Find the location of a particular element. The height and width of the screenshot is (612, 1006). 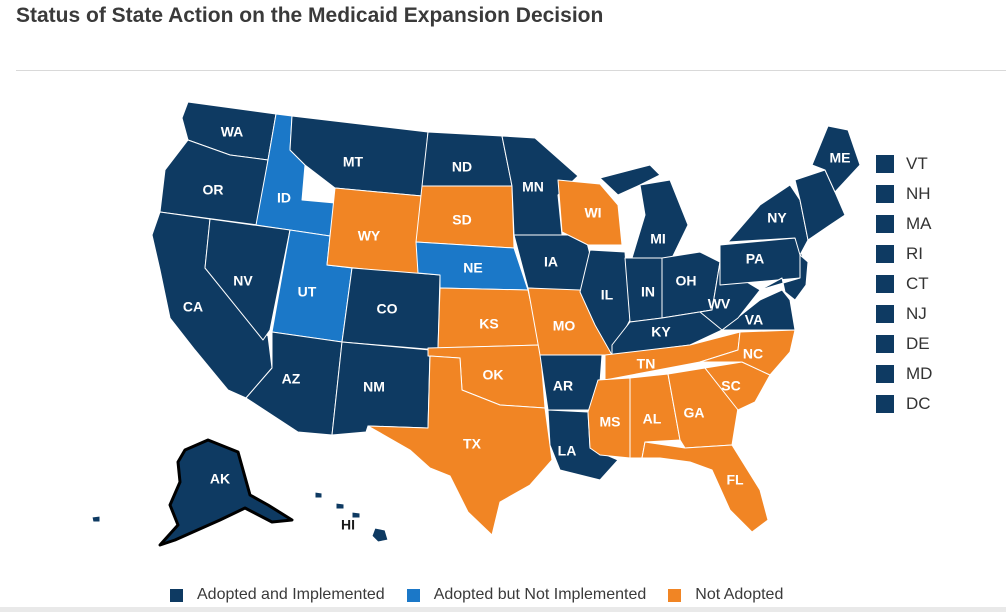

state-label-tx: TX is located at coordinates (472, 444).